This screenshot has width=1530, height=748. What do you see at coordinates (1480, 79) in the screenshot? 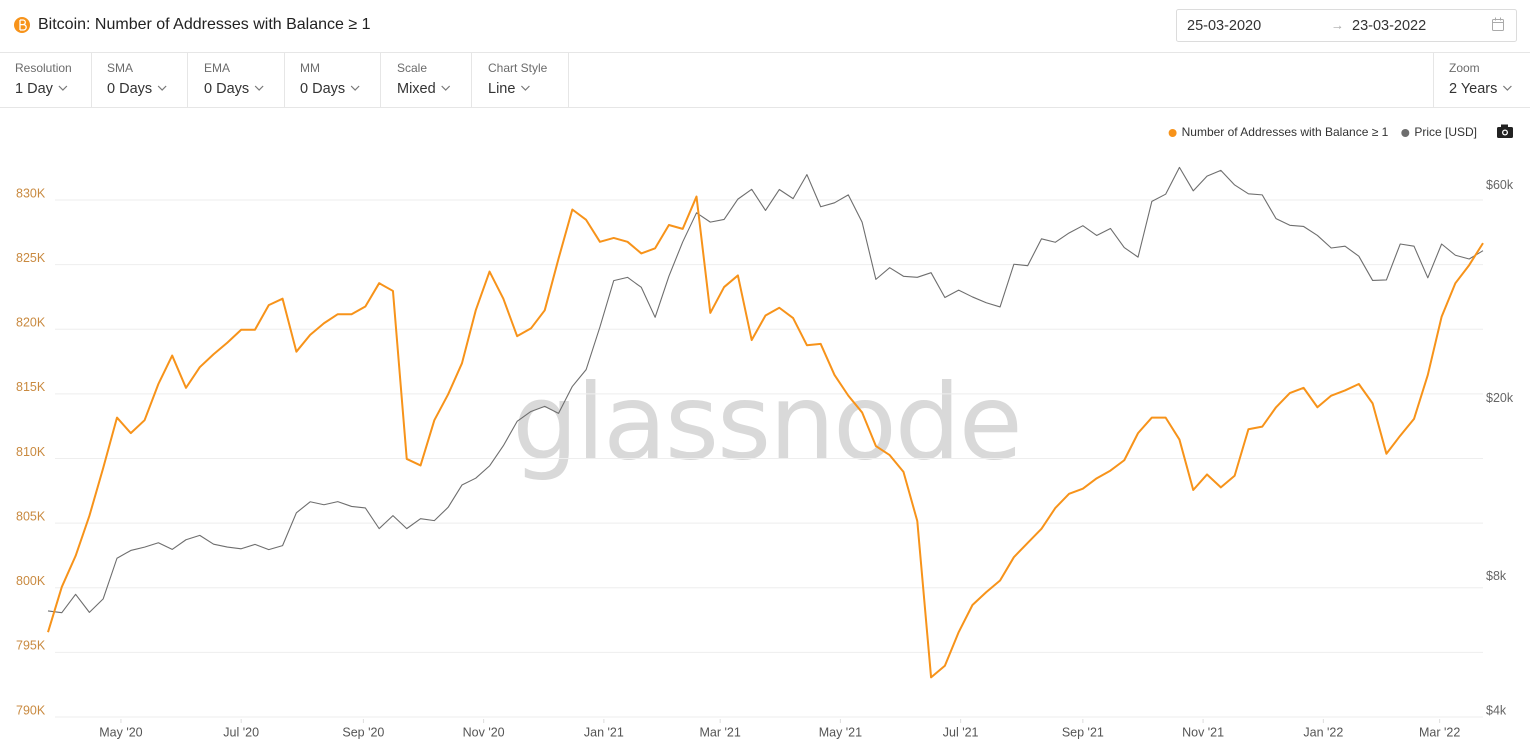
I see `toolbar-item: Zoom 2 Years` at bounding box center [1480, 79].